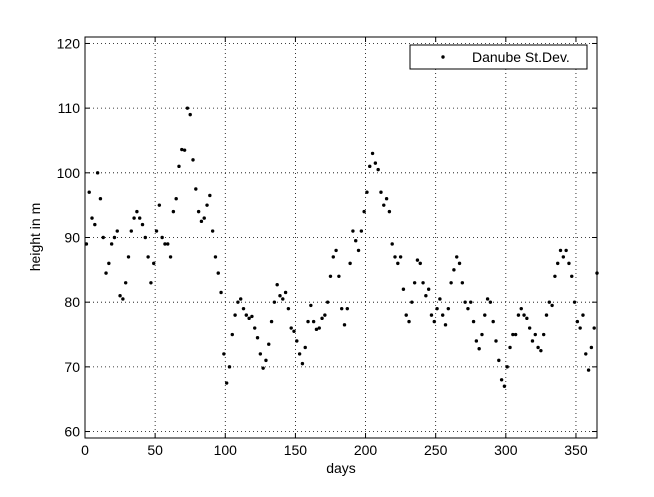 Image resolution: width=654 pixels, height=497 pixels. I want to click on legend-label: Danube St.Dev., so click(521, 57).